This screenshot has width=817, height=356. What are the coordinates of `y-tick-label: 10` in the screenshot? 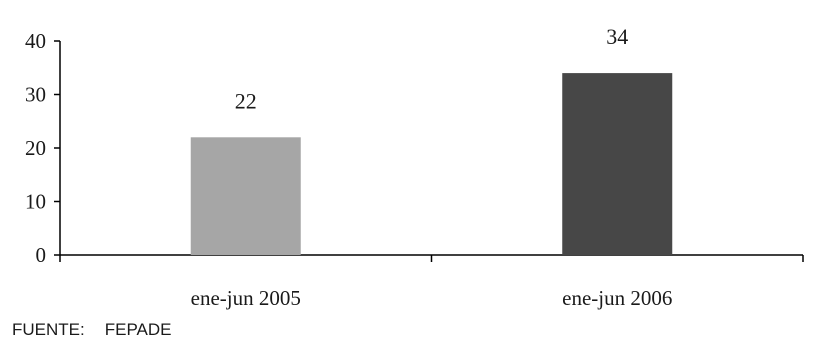 It's located at (35, 202).